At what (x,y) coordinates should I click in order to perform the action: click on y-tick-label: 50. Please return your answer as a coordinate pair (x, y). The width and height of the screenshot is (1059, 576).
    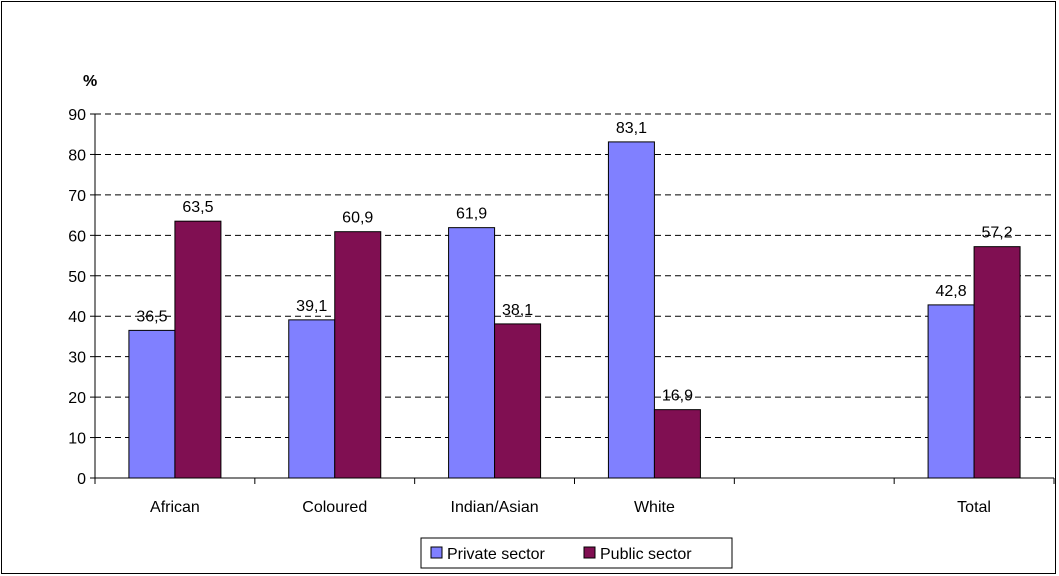
    Looking at the image, I should click on (77, 277).